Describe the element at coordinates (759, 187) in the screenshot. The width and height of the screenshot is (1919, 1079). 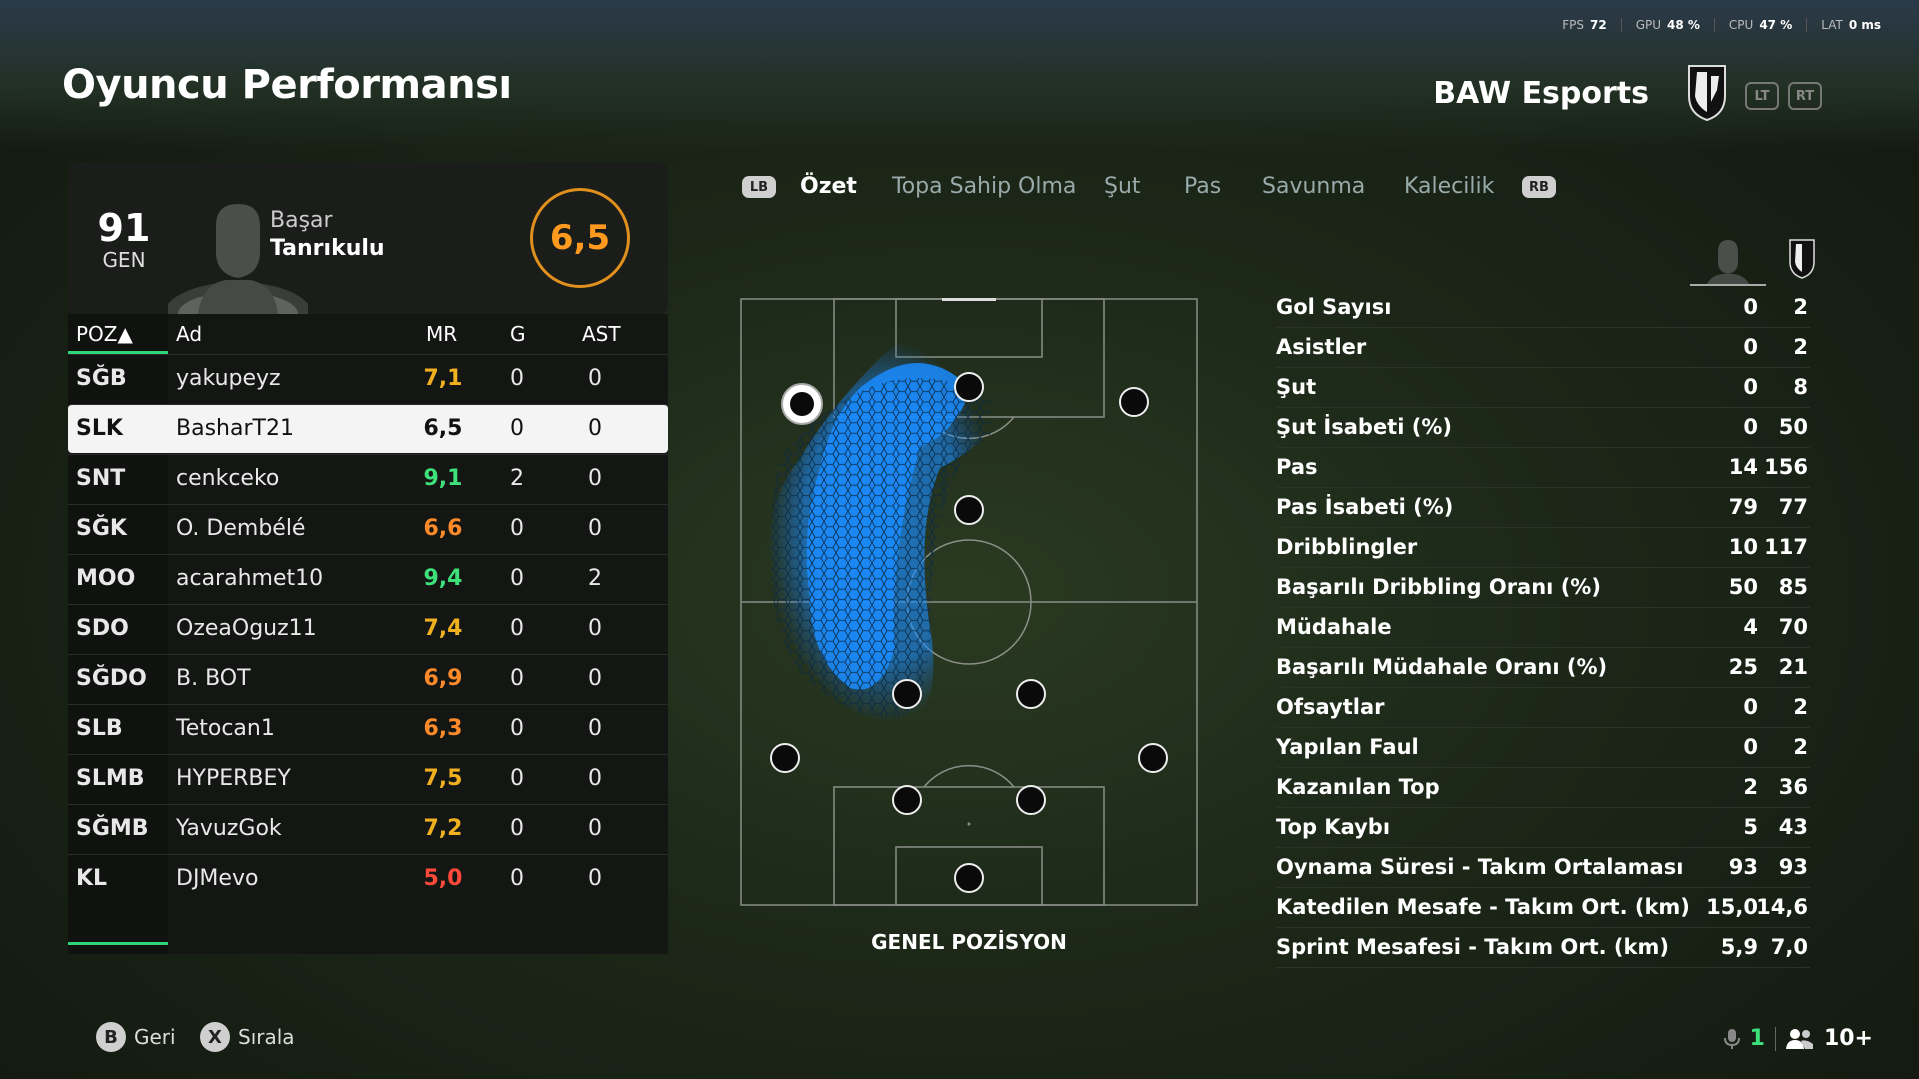
I see `lb-button-icon: LB` at that location.